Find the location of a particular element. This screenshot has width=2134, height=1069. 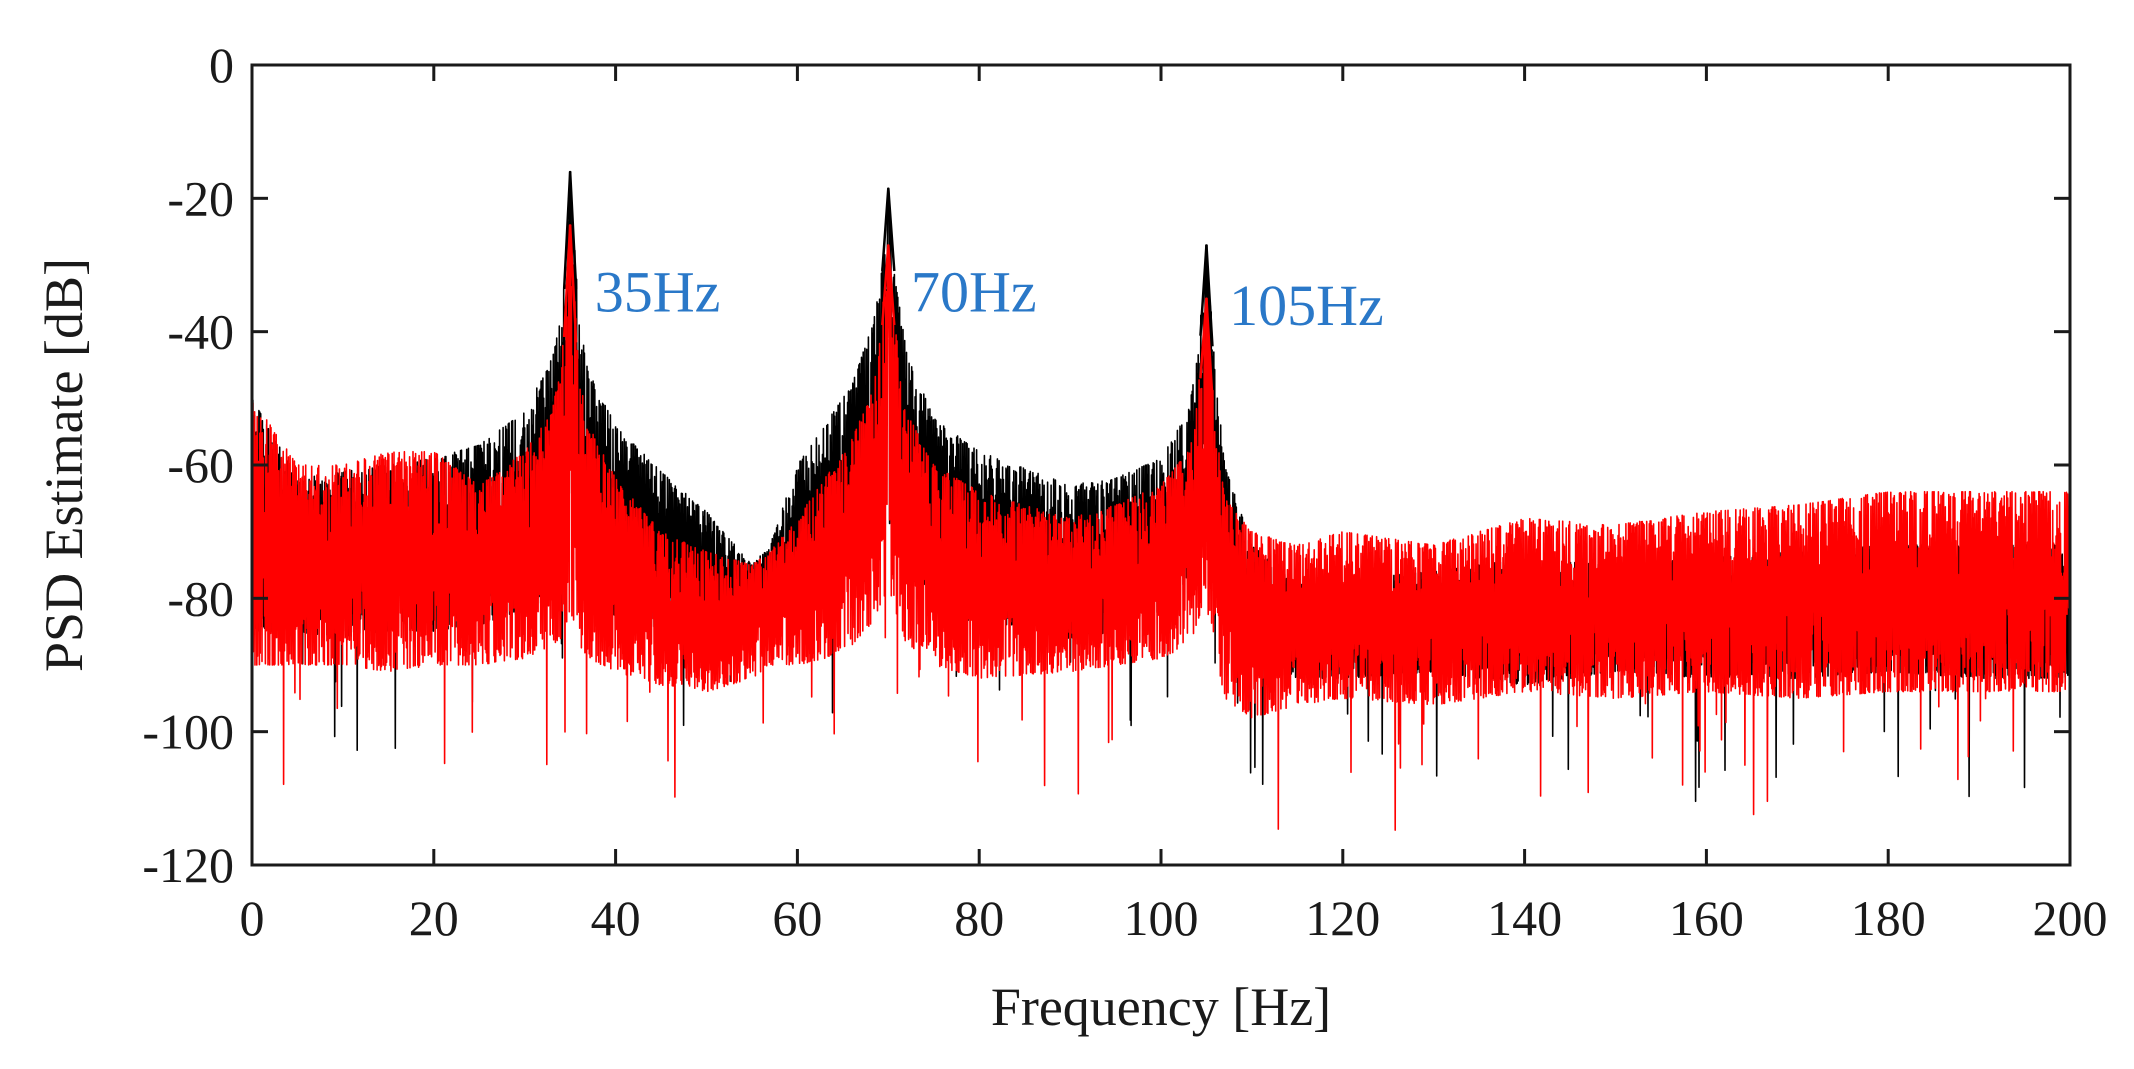

x-tick-label: 0 is located at coordinates (252, 918).